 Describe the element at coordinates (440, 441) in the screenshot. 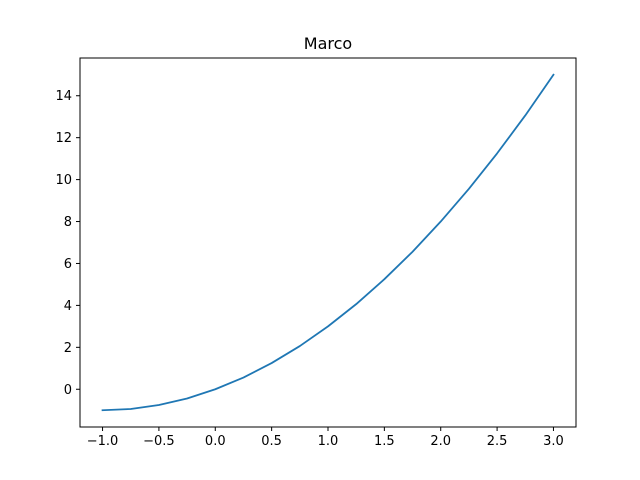

I see `x-tick-label: 2.0` at that location.